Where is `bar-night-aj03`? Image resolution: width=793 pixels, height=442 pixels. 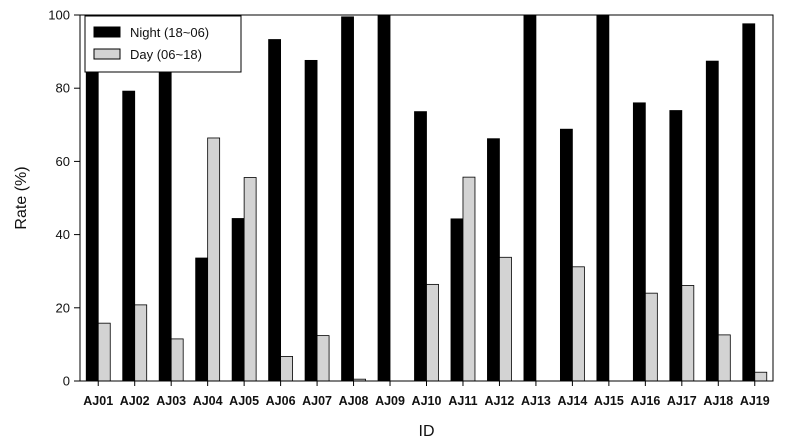 bar-night-aj03 is located at coordinates (165, 219).